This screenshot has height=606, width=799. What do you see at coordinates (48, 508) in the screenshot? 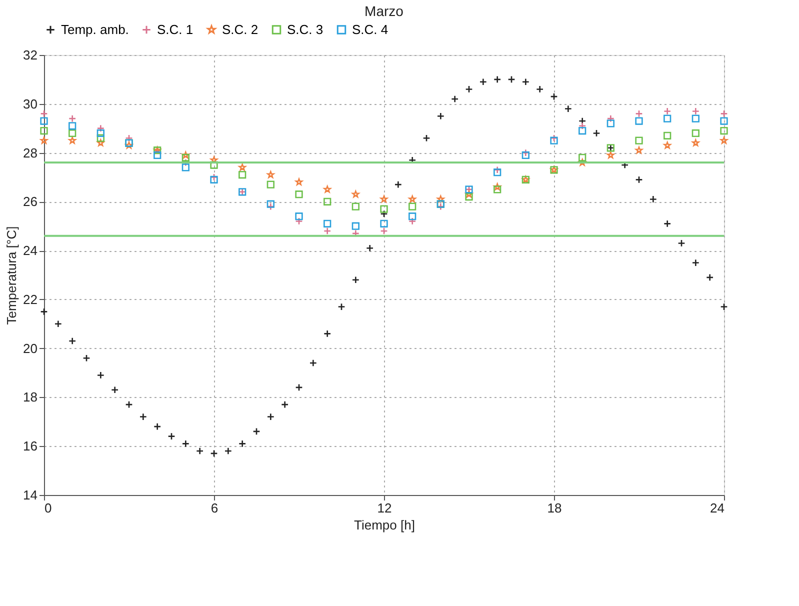
I see `x-tick-label: 0` at bounding box center [48, 508].